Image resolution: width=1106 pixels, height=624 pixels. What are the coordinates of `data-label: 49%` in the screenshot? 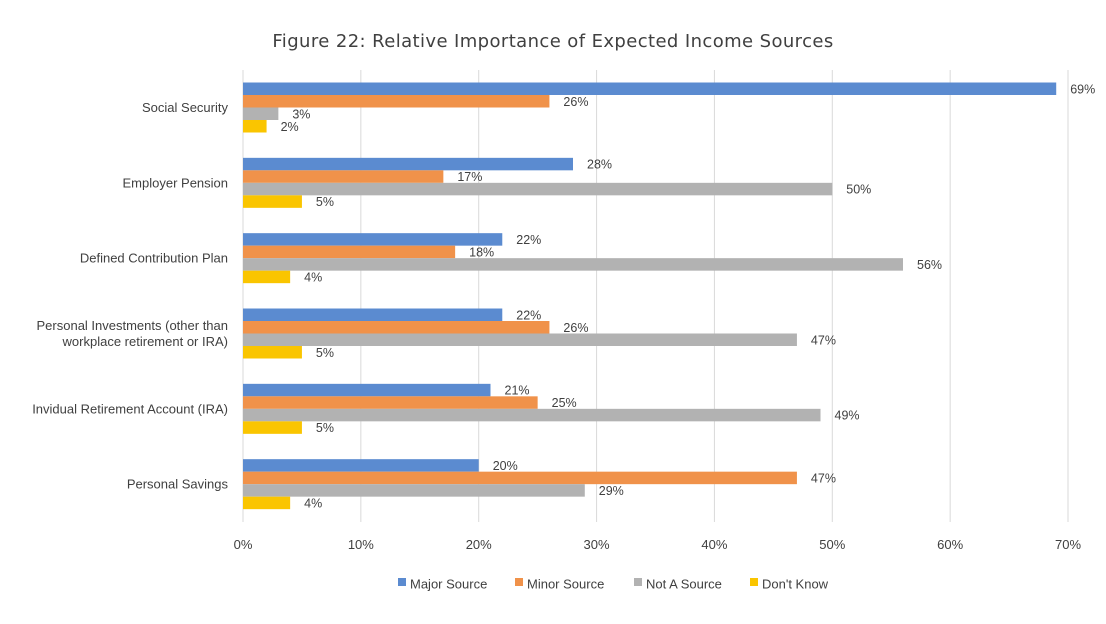 It's located at (847, 416).